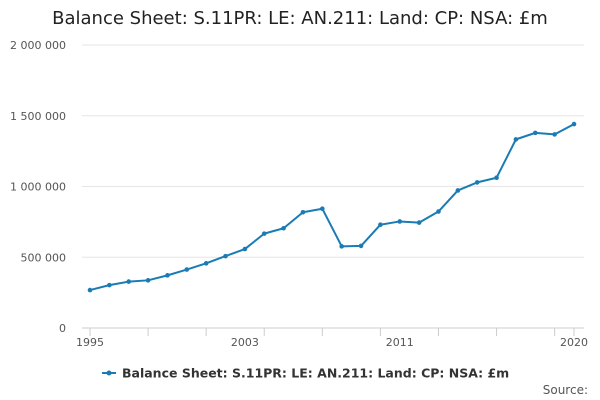  Describe the element at coordinates (44, 257) in the screenshot. I see `y-tick-label: 500 000` at that location.